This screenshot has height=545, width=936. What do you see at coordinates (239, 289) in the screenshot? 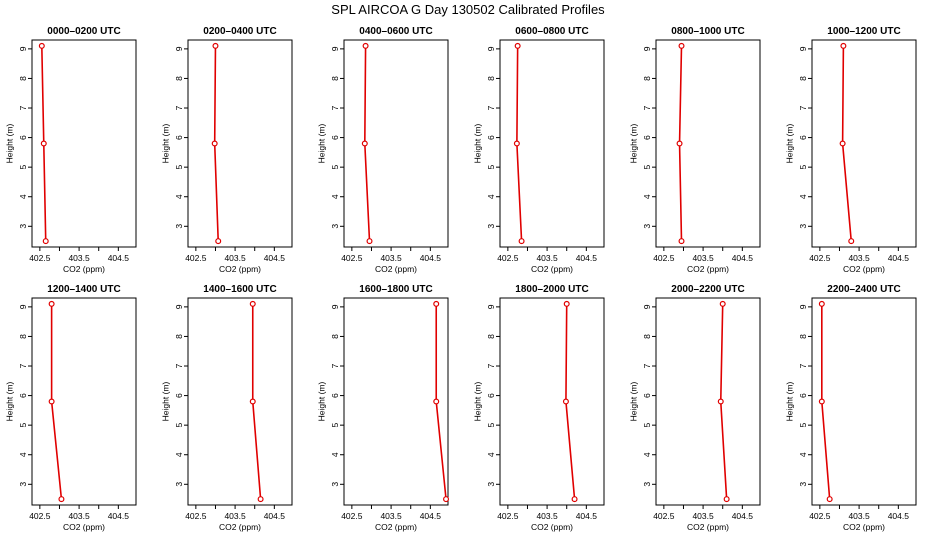
I see `panel-title: 1400–1600 UTC` at bounding box center [239, 289].